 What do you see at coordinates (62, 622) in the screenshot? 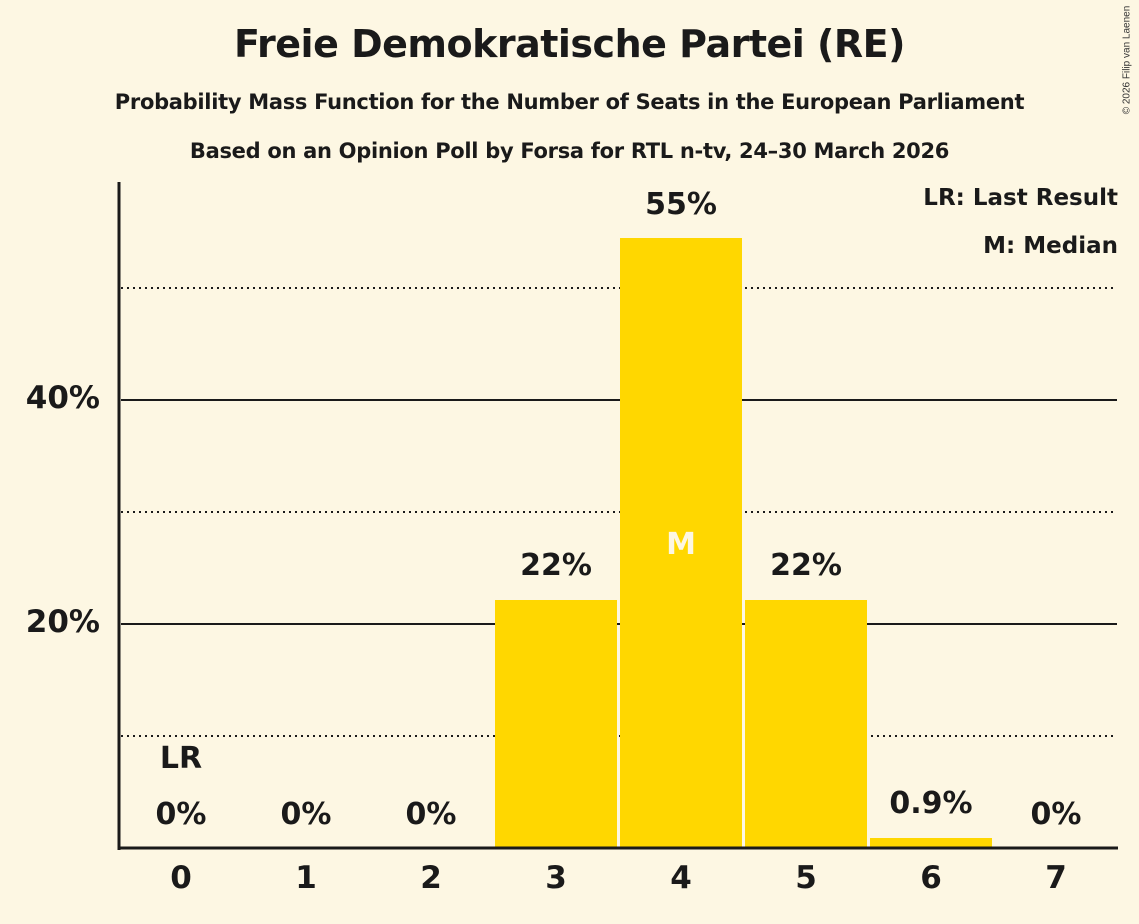
I see `y-tick-20: 20%` at bounding box center [62, 622].